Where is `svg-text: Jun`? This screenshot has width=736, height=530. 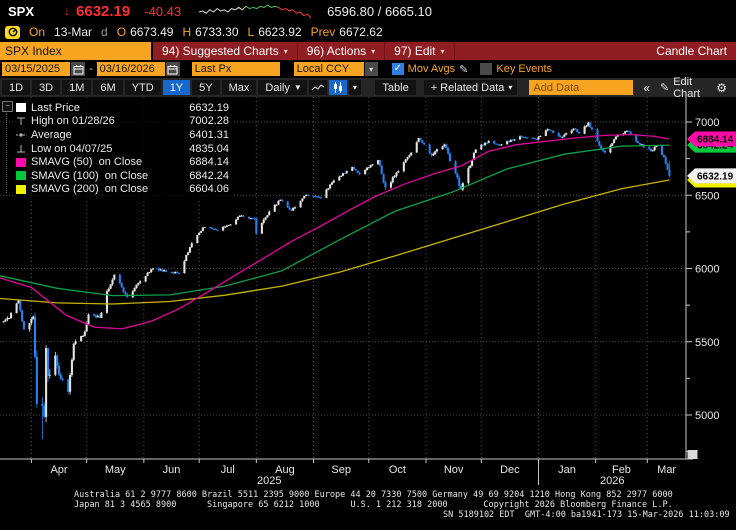
svg-text: Jun is located at coordinates (172, 470).